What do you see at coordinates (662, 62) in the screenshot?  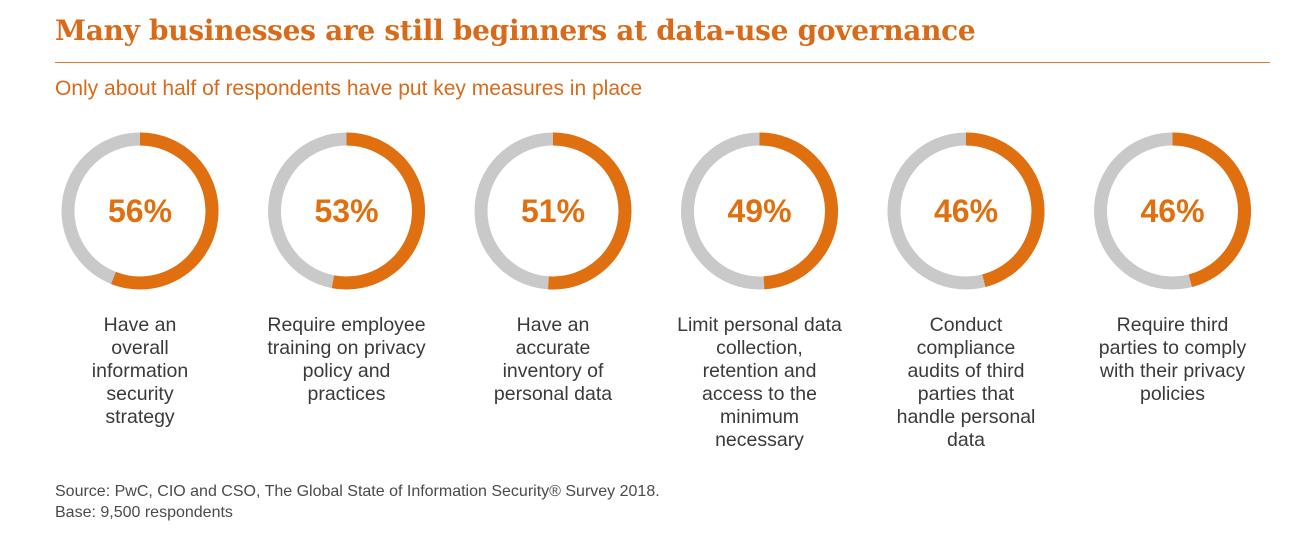 I see `title-divider` at bounding box center [662, 62].